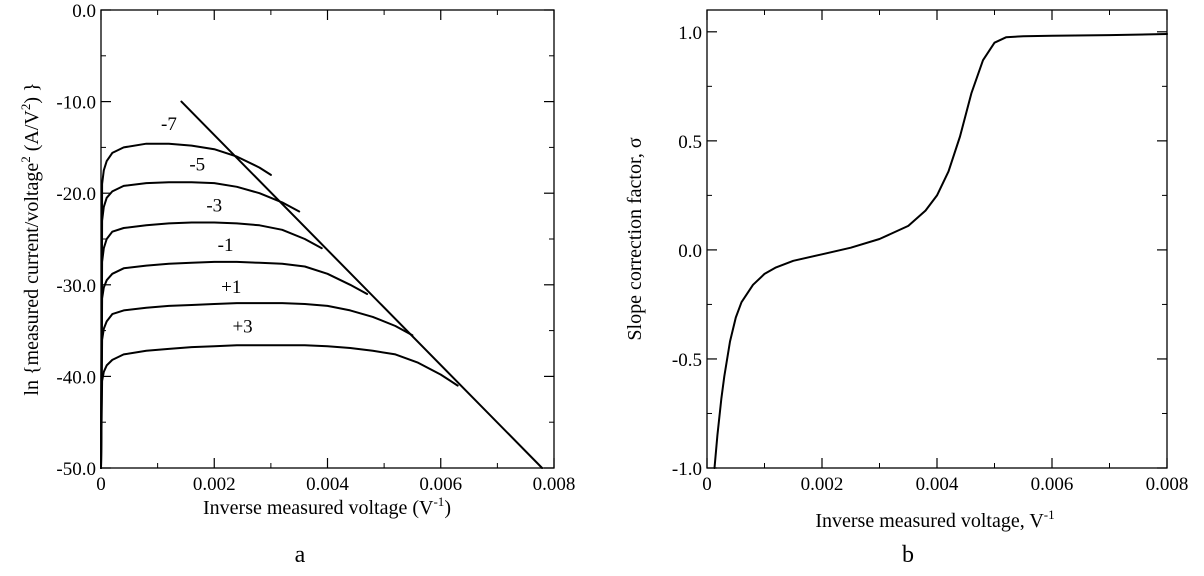 This screenshot has width=1204, height=576. Describe the element at coordinates (76, 194) in the screenshot. I see `y-tick-label: -20.0` at that location.